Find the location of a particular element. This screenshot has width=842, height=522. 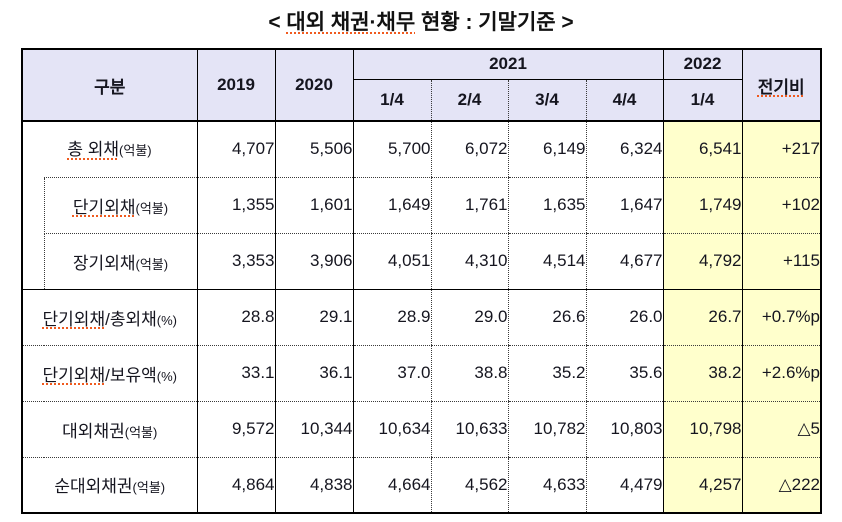

col-header-2020: 2020 is located at coordinates (313, 85).